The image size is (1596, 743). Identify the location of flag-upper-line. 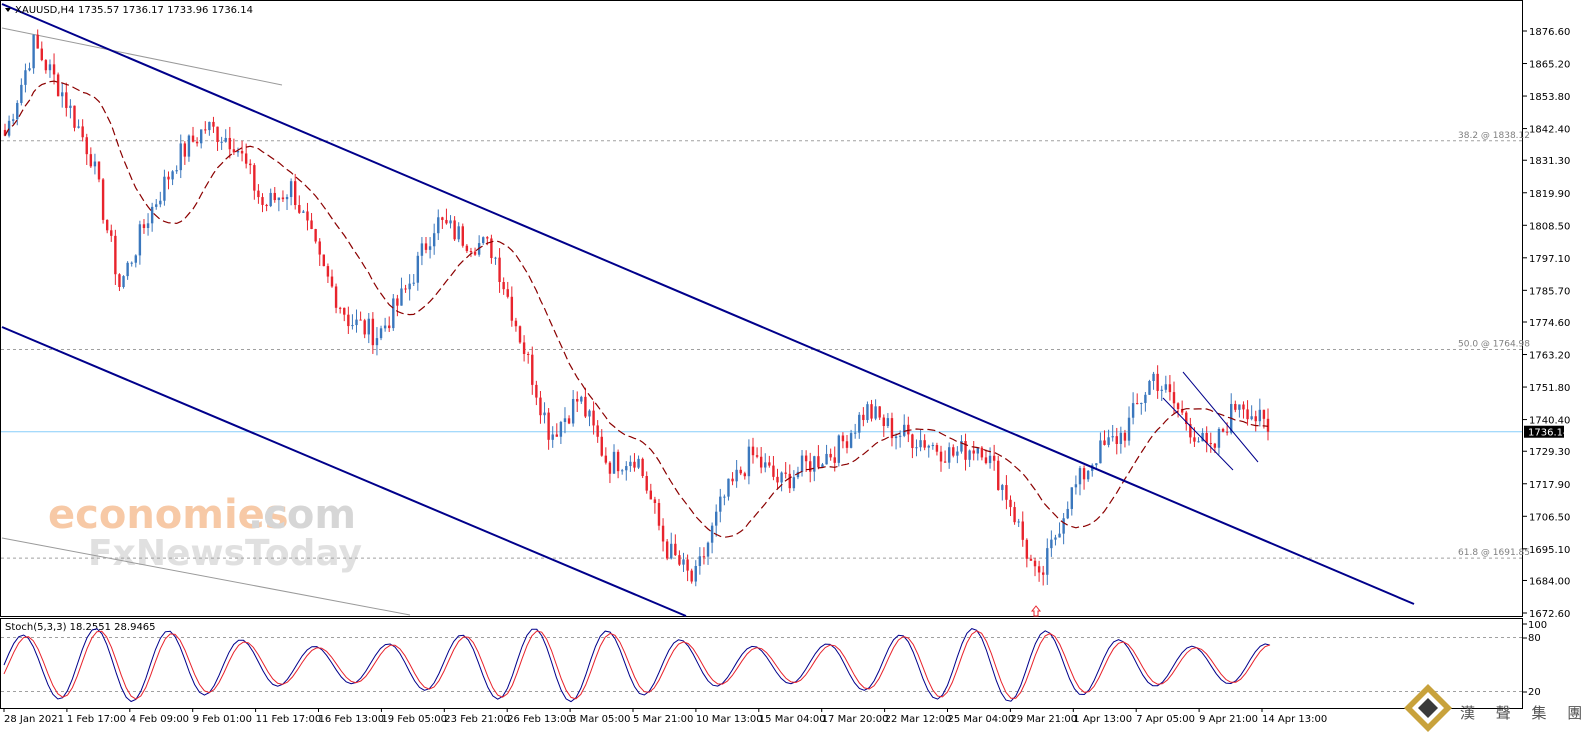
(1220, 417).